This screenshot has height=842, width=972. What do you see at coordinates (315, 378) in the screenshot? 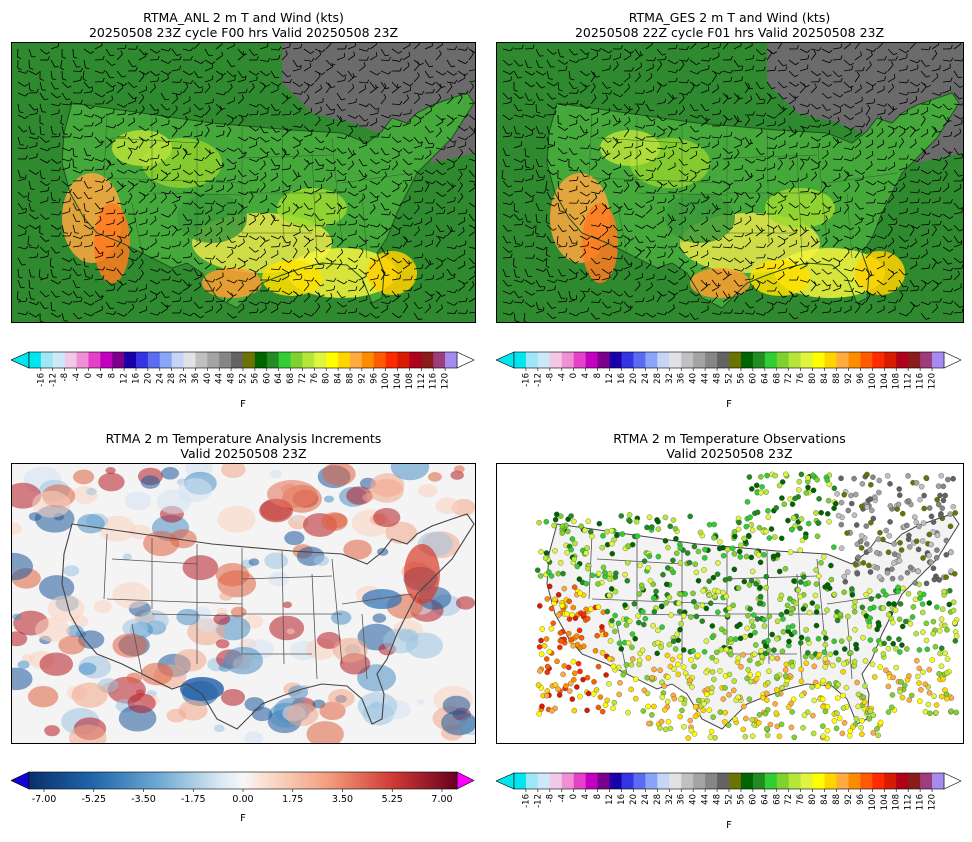
I see `colorbar-tick-label: 76` at bounding box center [315, 378].